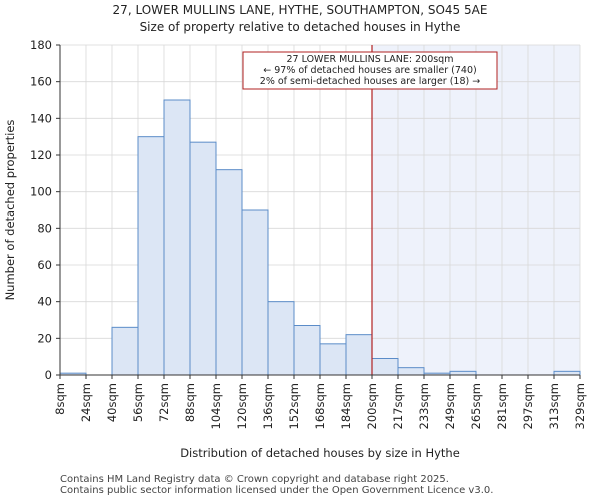  I want to click on bar-249sqm, so click(463, 373).